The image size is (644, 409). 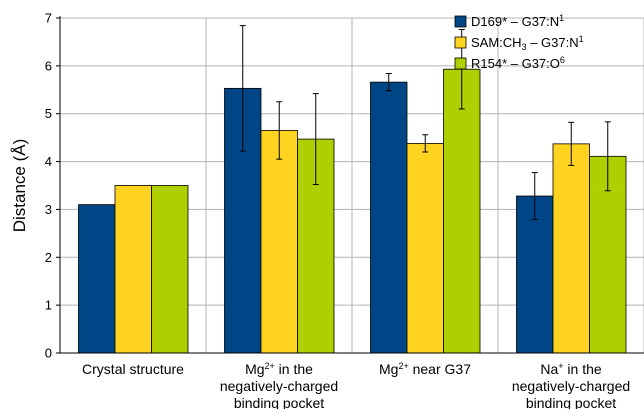 What do you see at coordinates (425, 248) in the screenshot?
I see `bar-s1-c2` at bounding box center [425, 248].